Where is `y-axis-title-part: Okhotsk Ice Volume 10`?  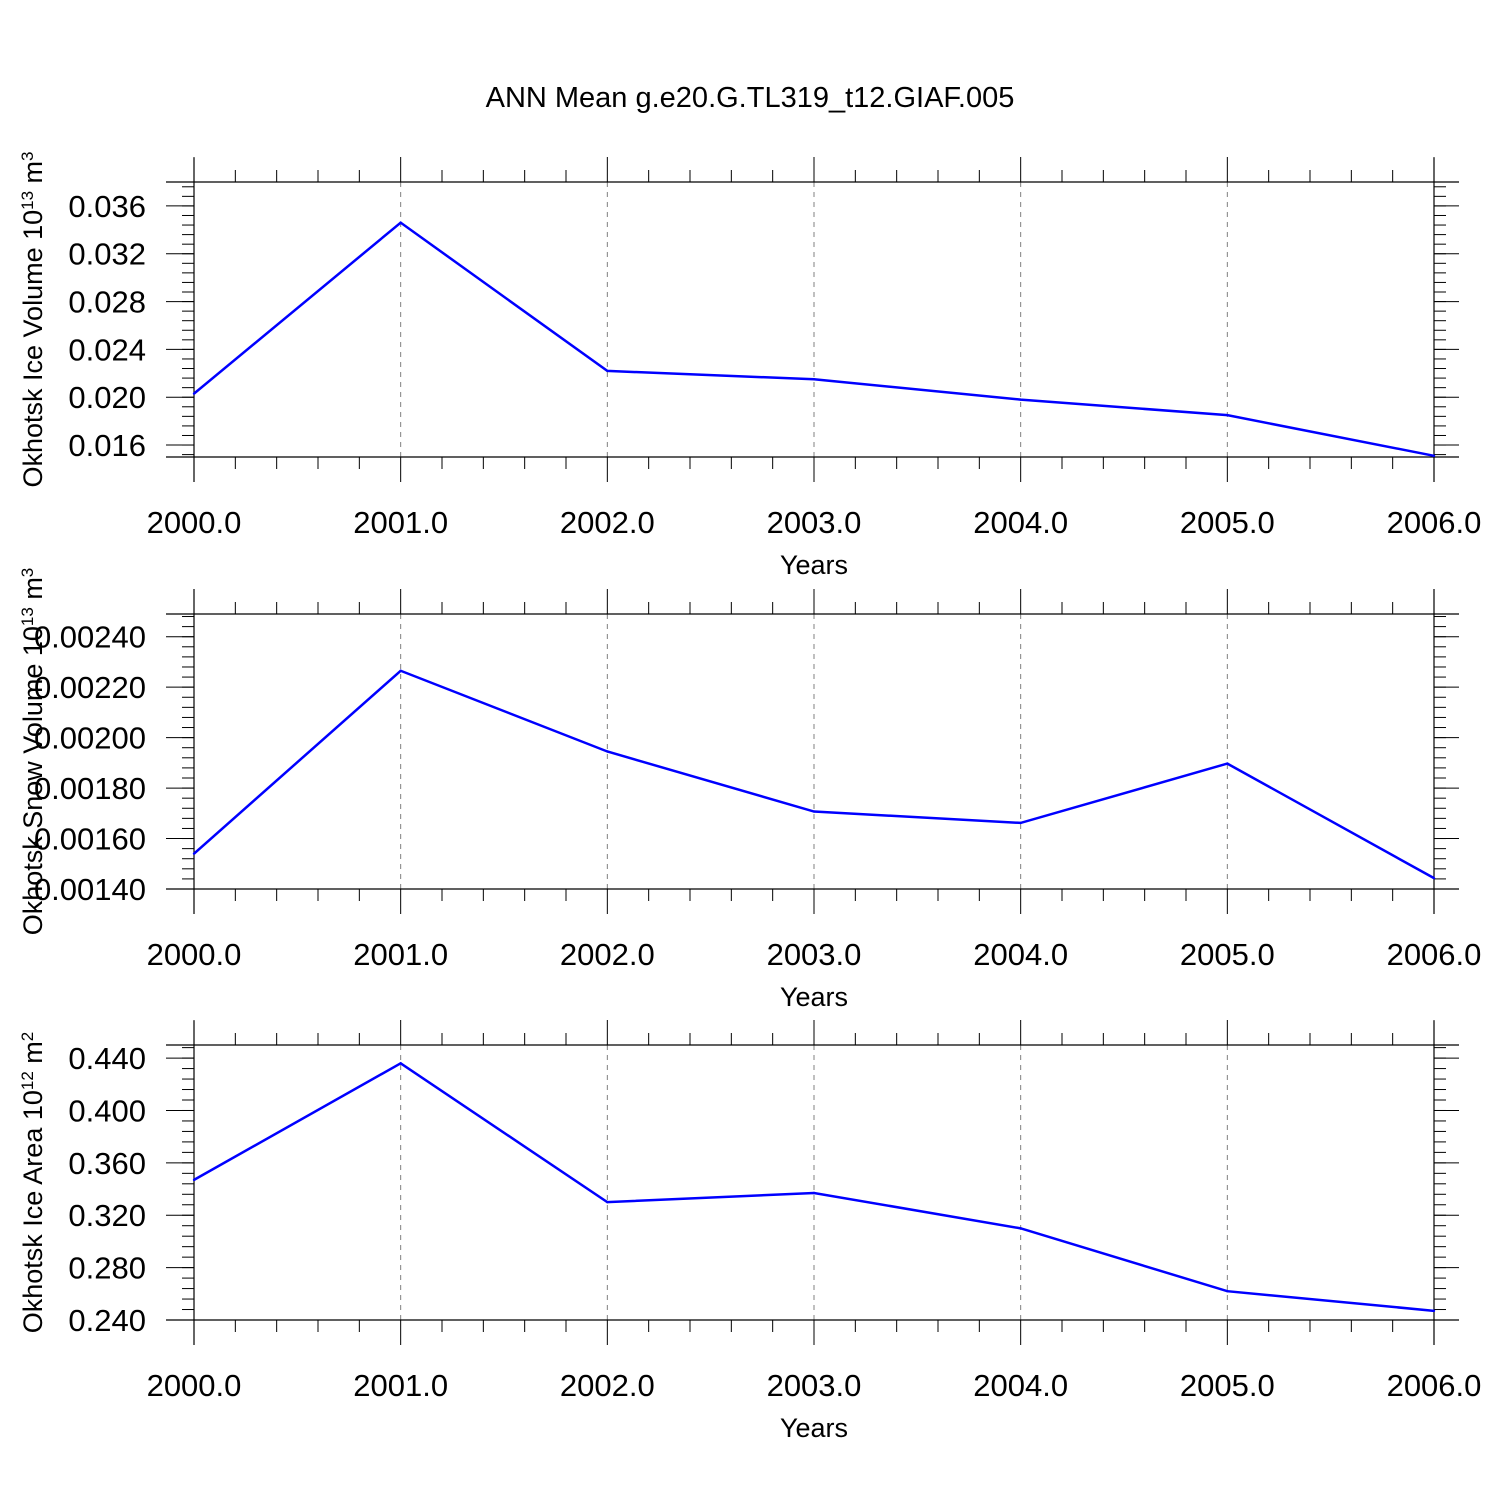 y-axis-title-part: Okhotsk Ice Volume 10 is located at coordinates (33, 349).